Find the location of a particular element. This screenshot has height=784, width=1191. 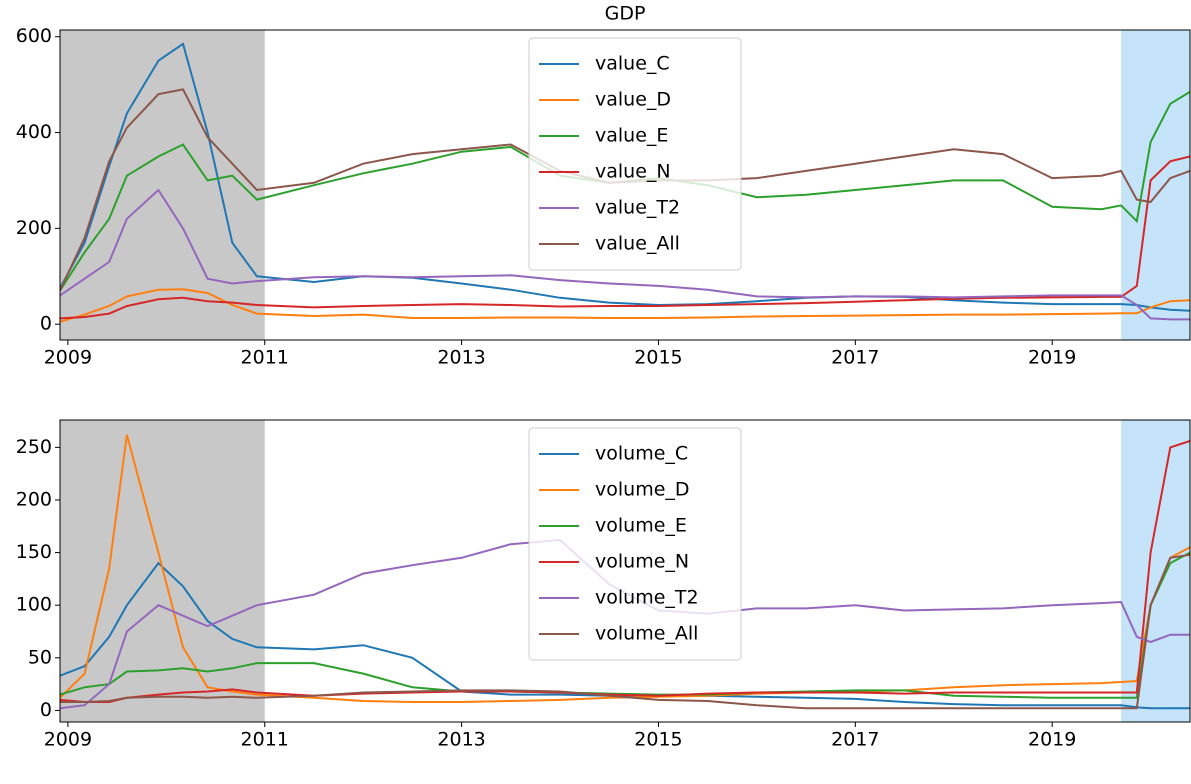

legend-label: volume_T2 is located at coordinates (647, 598).